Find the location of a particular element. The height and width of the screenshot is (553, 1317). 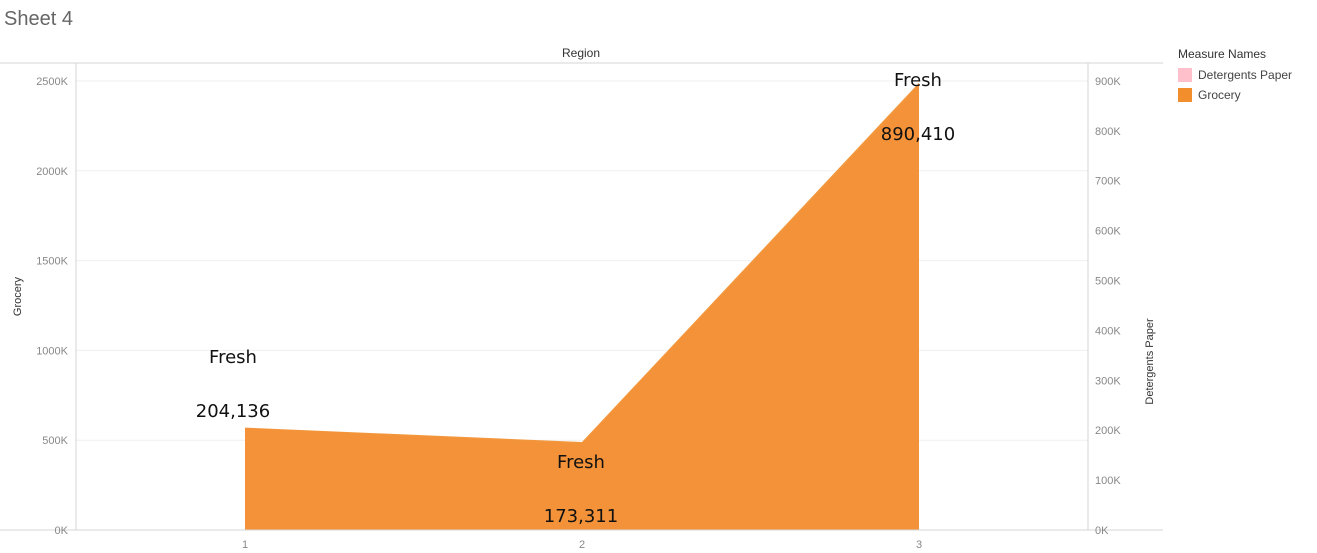

legend-swatch-grocery is located at coordinates (1185, 95).